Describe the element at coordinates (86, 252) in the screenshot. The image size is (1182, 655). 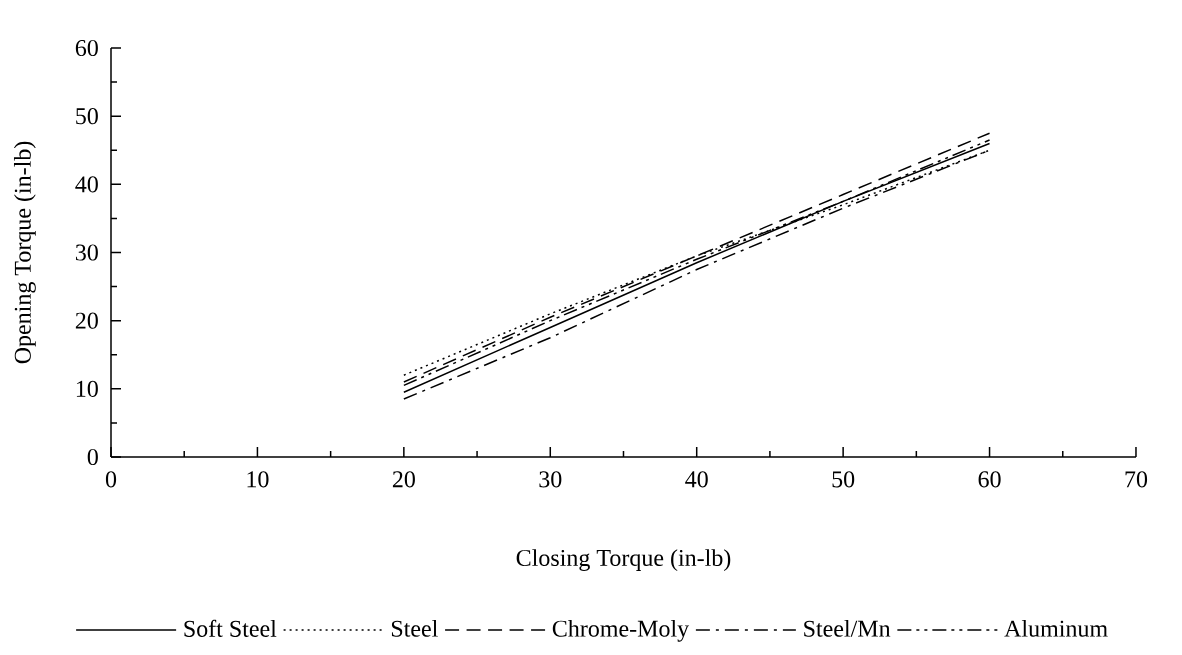
I see `y-tick-label: 30` at that location.